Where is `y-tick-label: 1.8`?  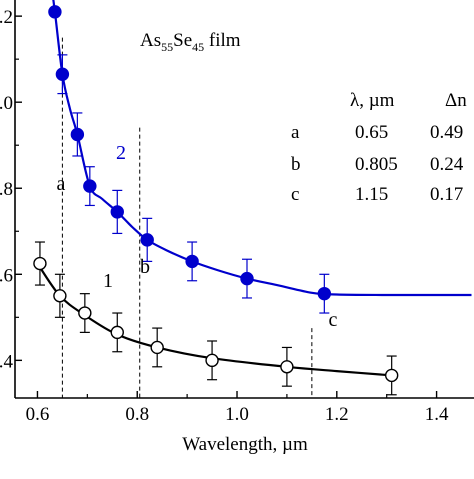 y-tick-label: 1.8 is located at coordinates (6, 189).